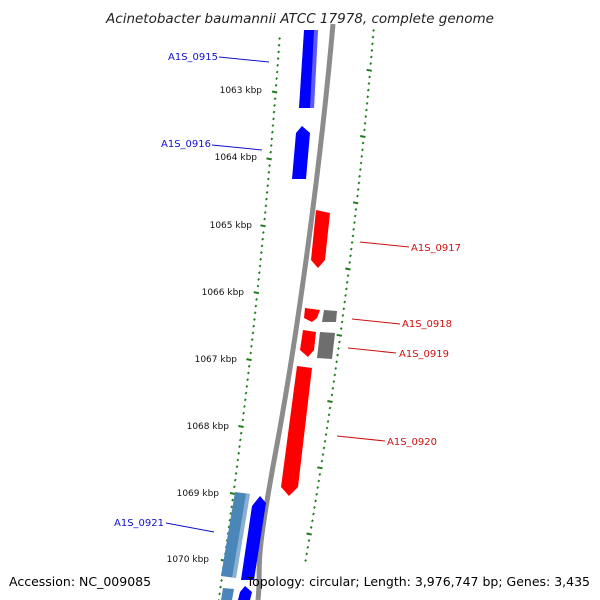  What do you see at coordinates (412, 442) in the screenshot?
I see `gene-label-a1s-0920: A1S_0920` at bounding box center [412, 442].